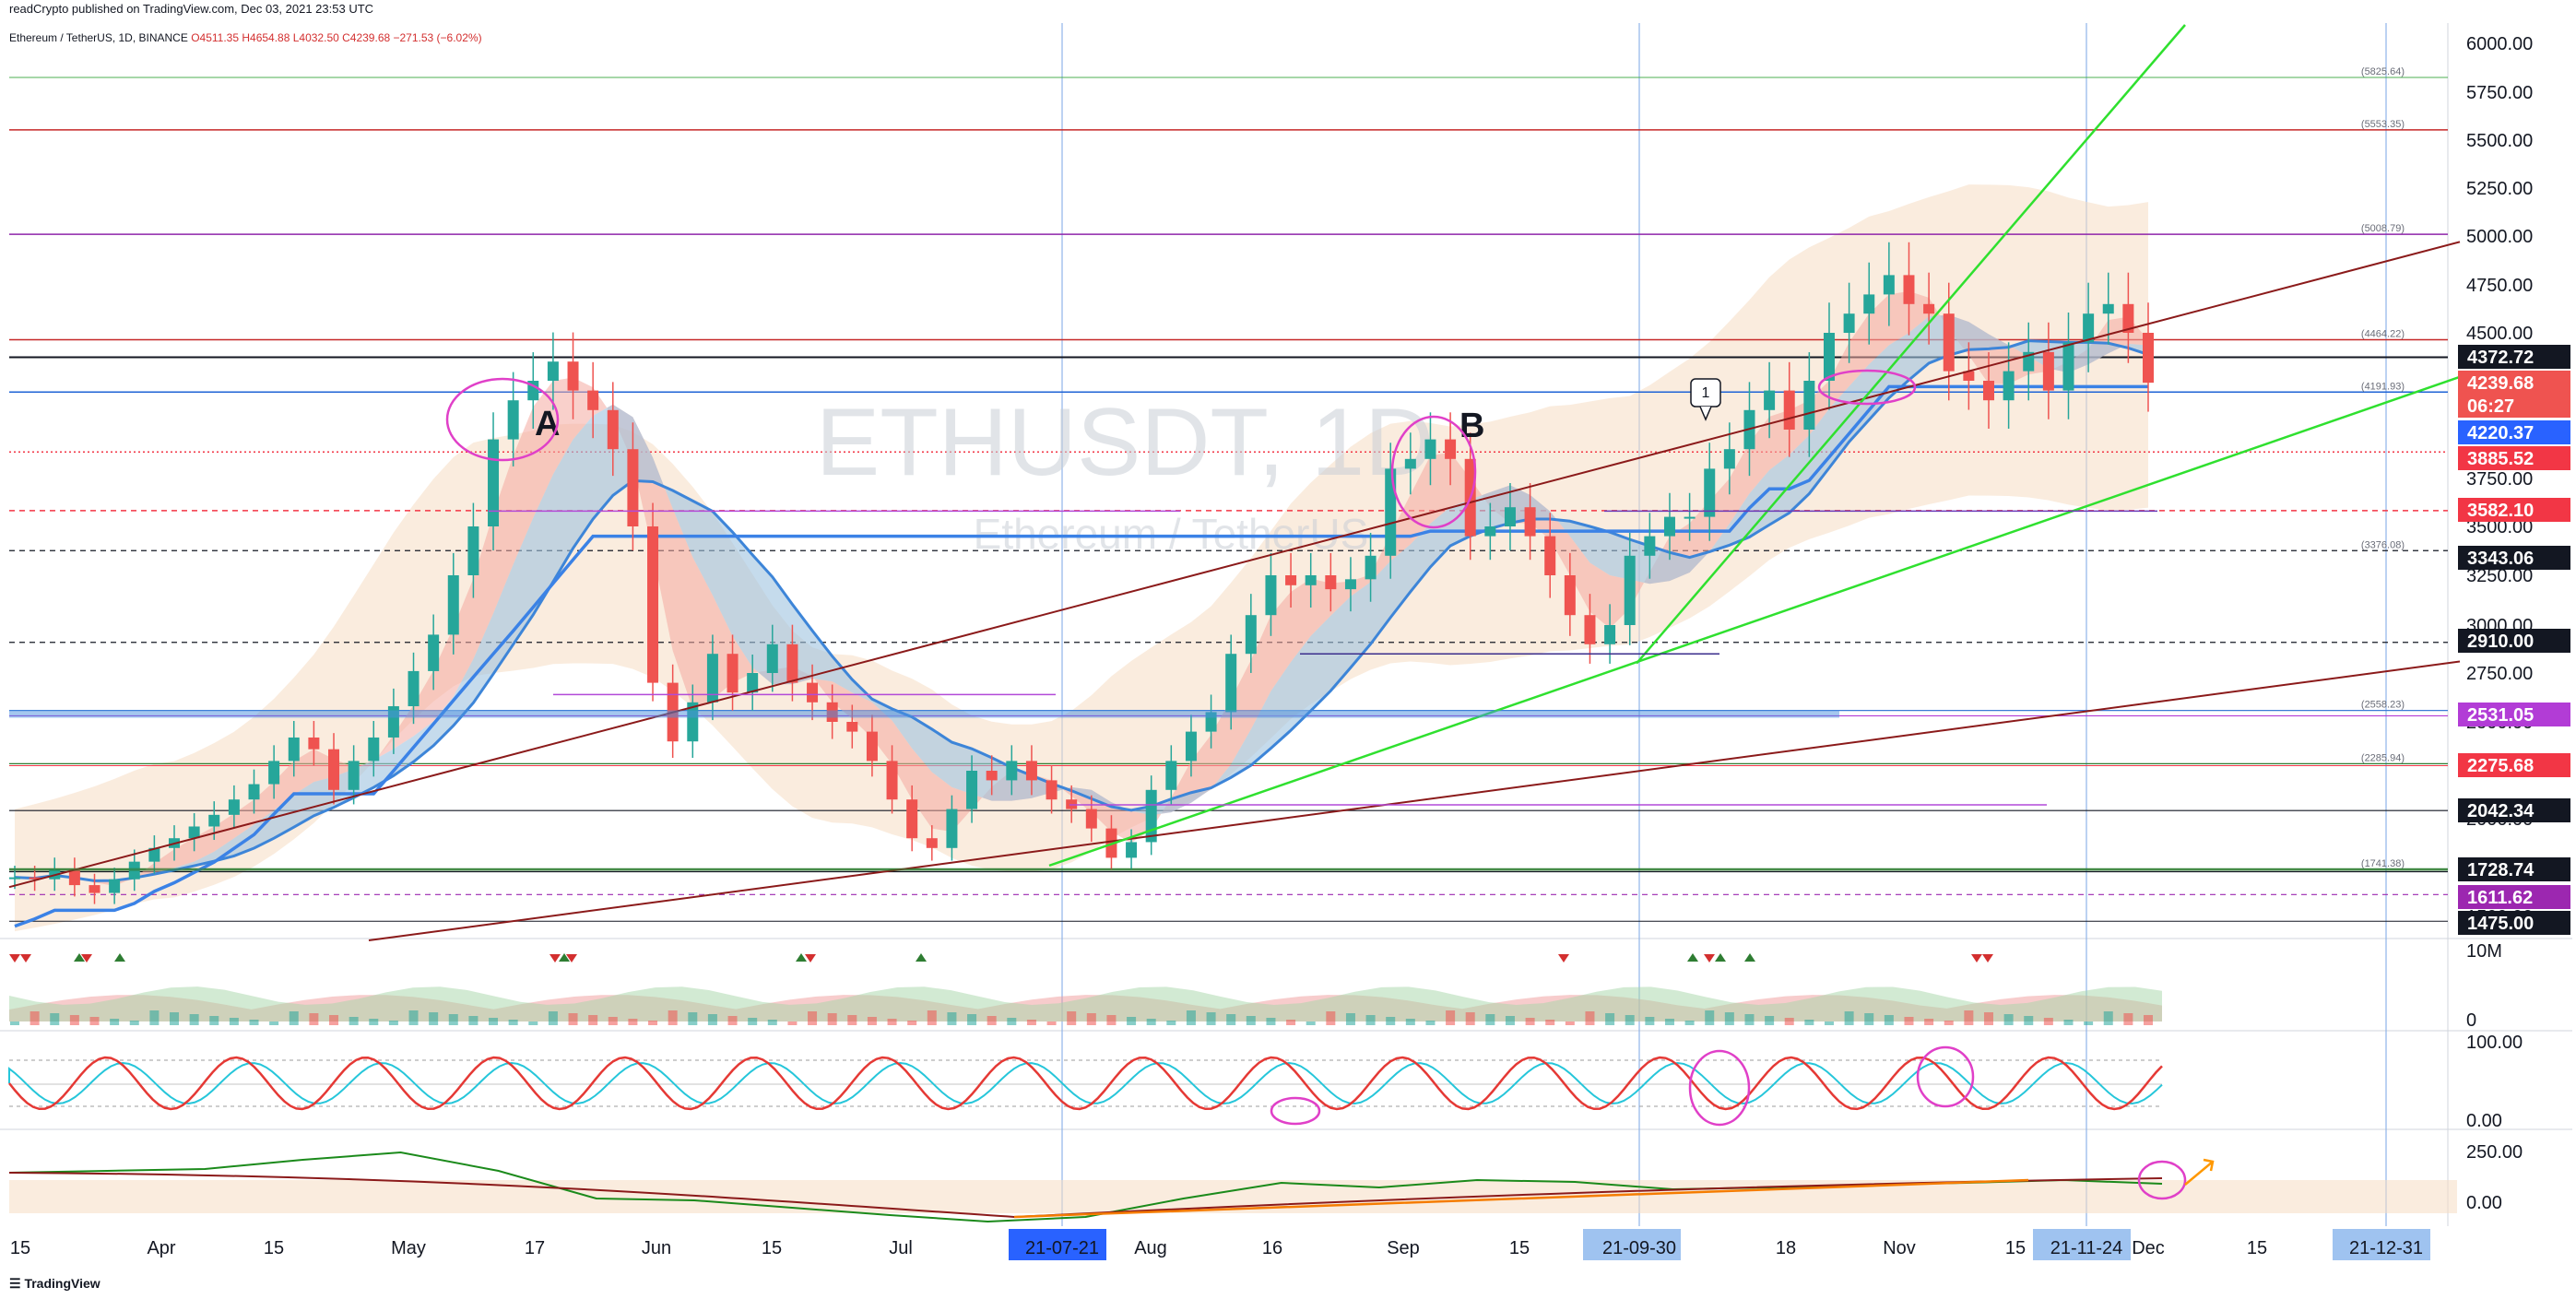 The image size is (2576, 1299). Describe the element at coordinates (2484, 951) in the screenshot. I see `panel-axis-label: 10M` at that location.